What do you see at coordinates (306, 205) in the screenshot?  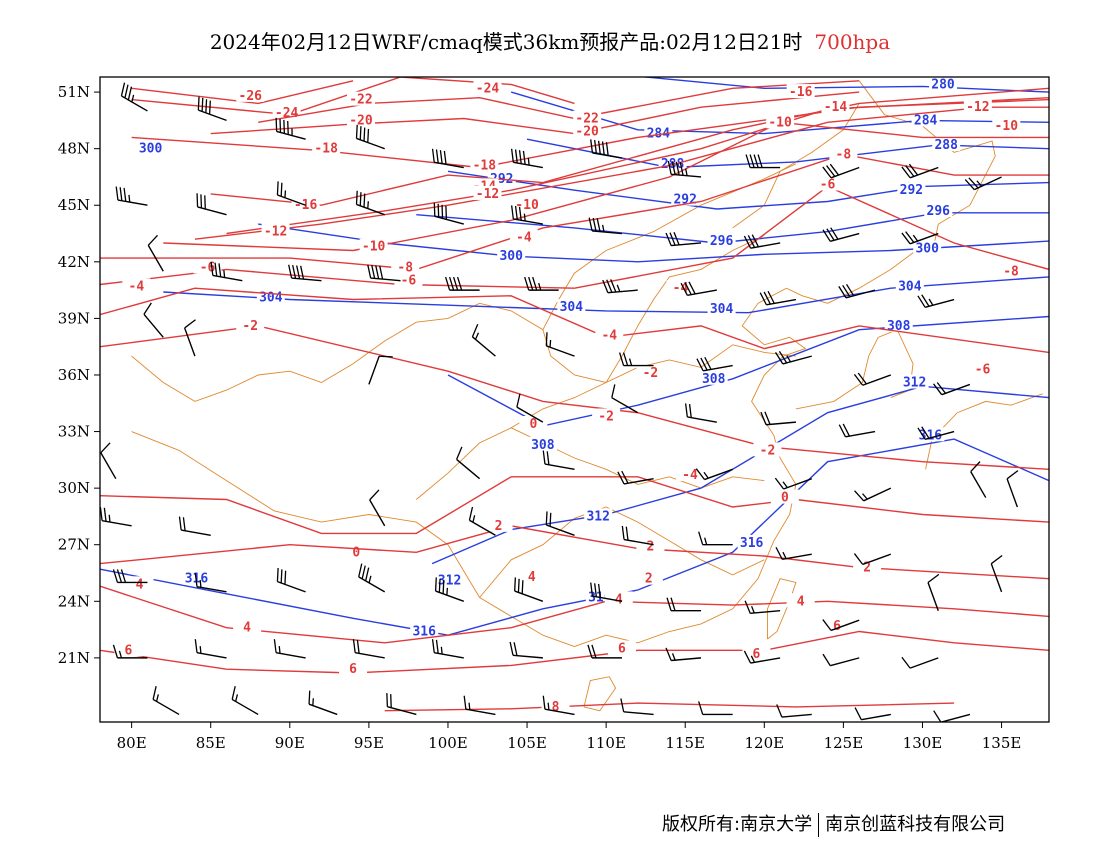 I see `temperature-contour-label: -16` at bounding box center [306, 205].